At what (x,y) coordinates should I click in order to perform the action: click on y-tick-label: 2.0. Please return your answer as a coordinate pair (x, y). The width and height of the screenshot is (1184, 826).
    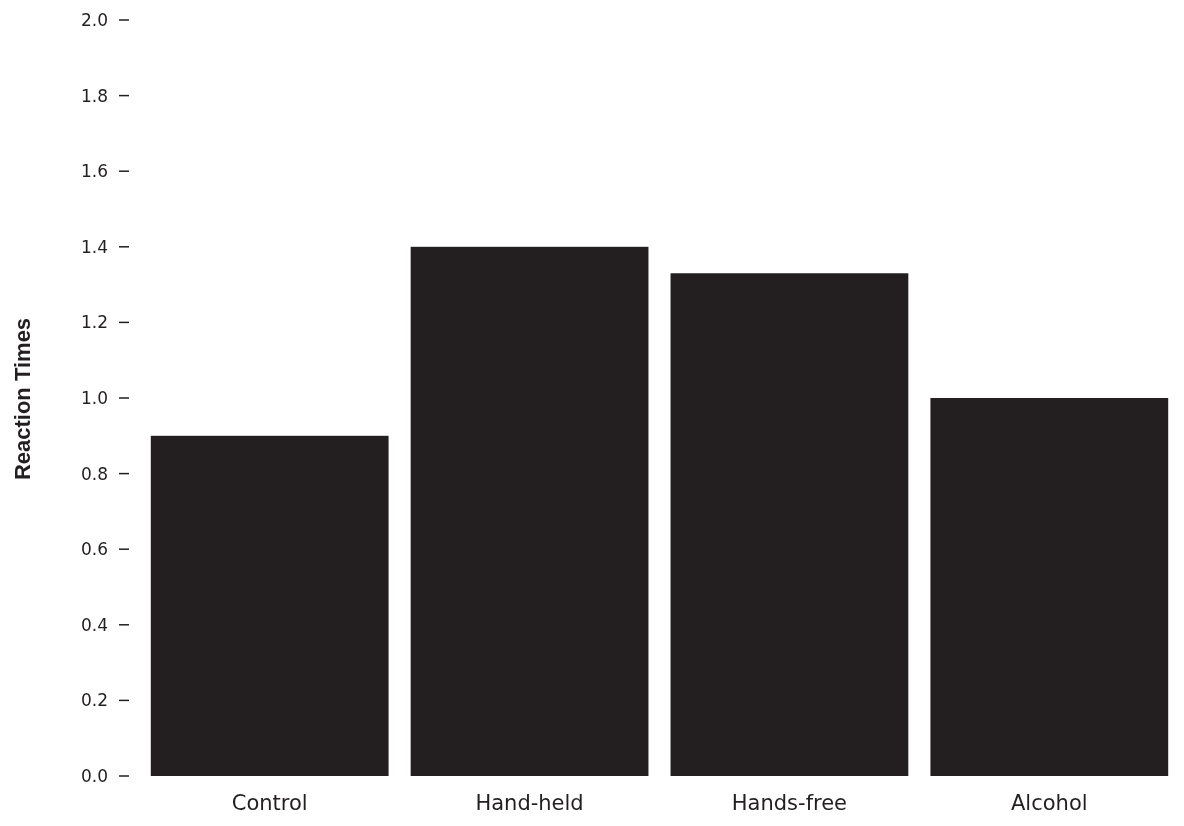
    Looking at the image, I should click on (94, 19).